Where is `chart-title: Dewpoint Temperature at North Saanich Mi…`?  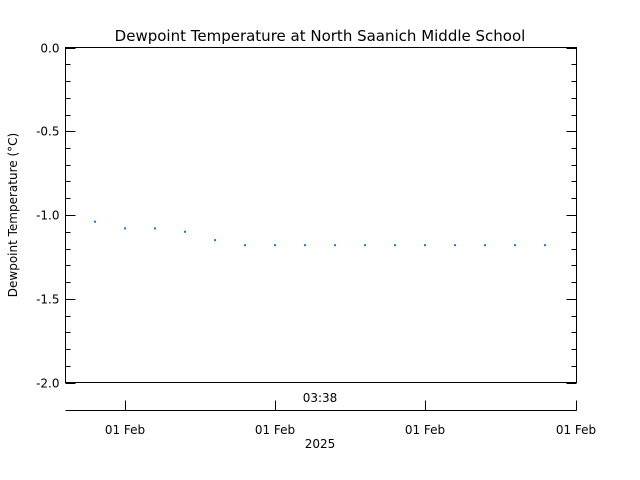 chart-title: Dewpoint Temperature at North Saanich Mi… is located at coordinates (320, 36).